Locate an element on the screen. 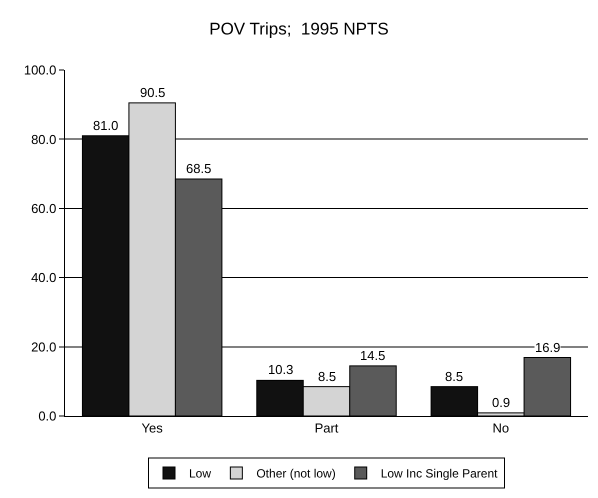 The width and height of the screenshot is (598, 498). y-tick-label: 20.0 is located at coordinates (43, 346).